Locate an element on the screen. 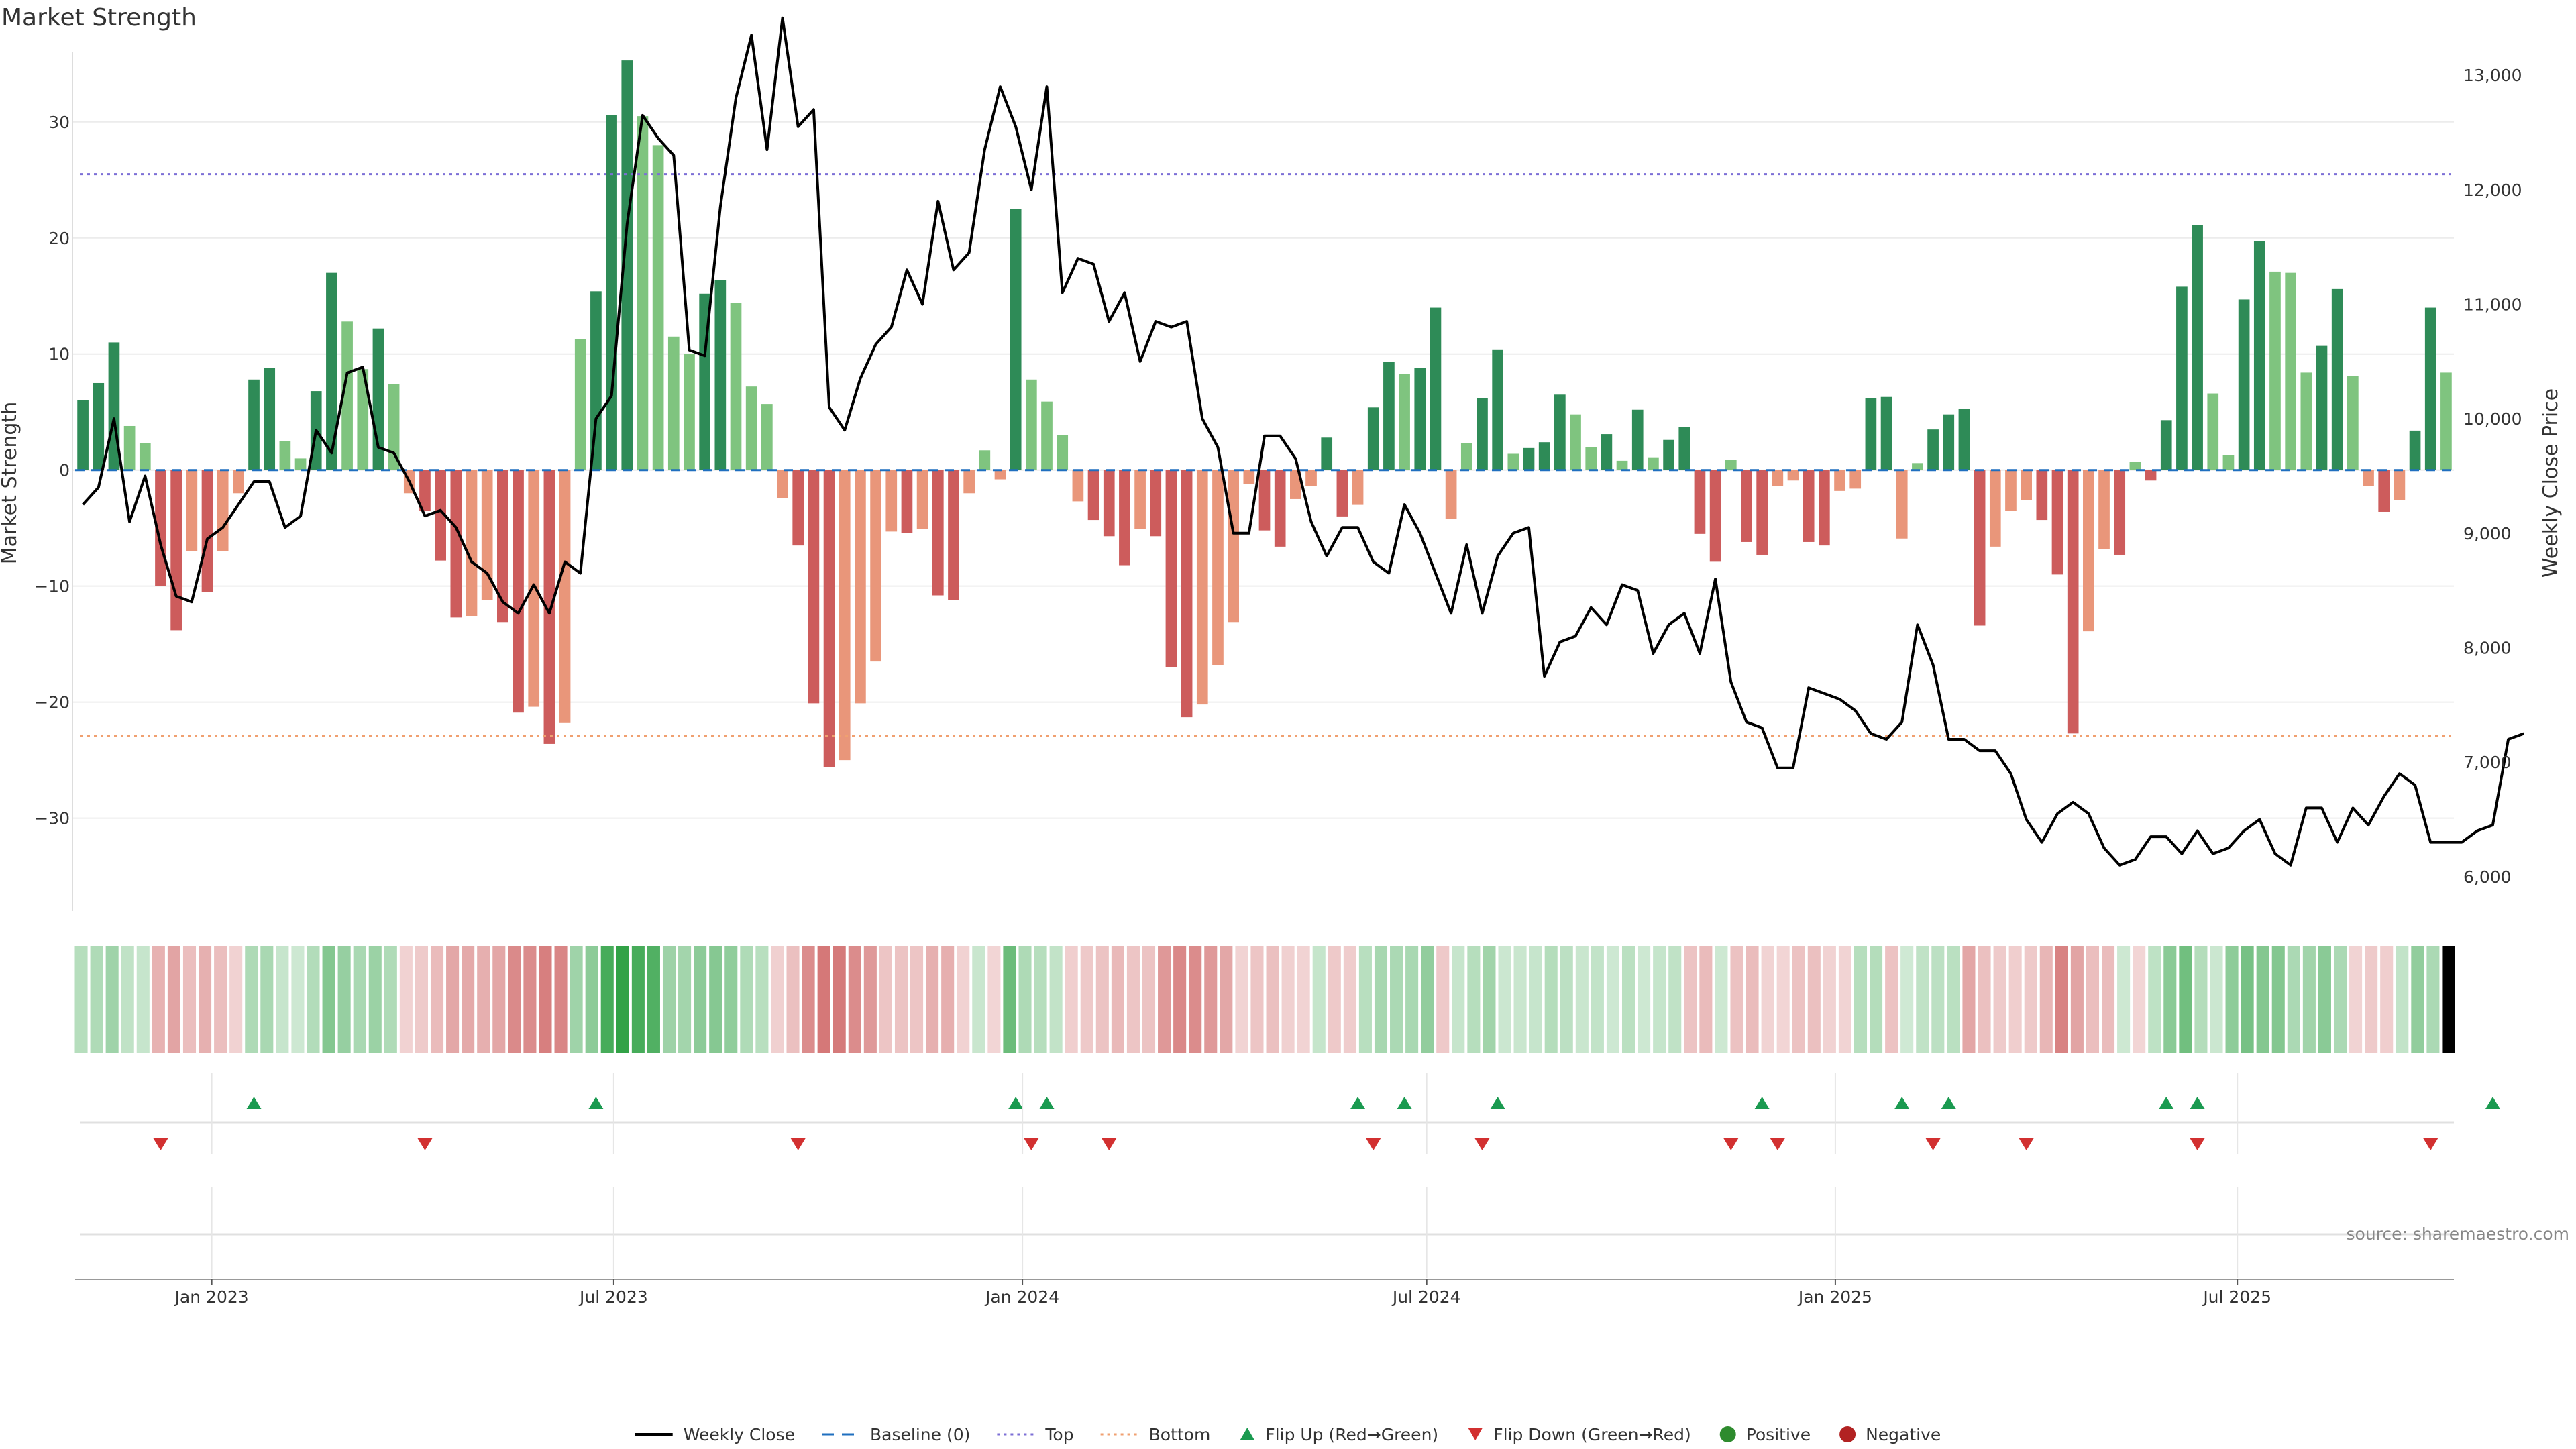 Image resolution: width=2576 pixels, height=1449 pixels. legend-item: Positive is located at coordinates (1765, 1434).